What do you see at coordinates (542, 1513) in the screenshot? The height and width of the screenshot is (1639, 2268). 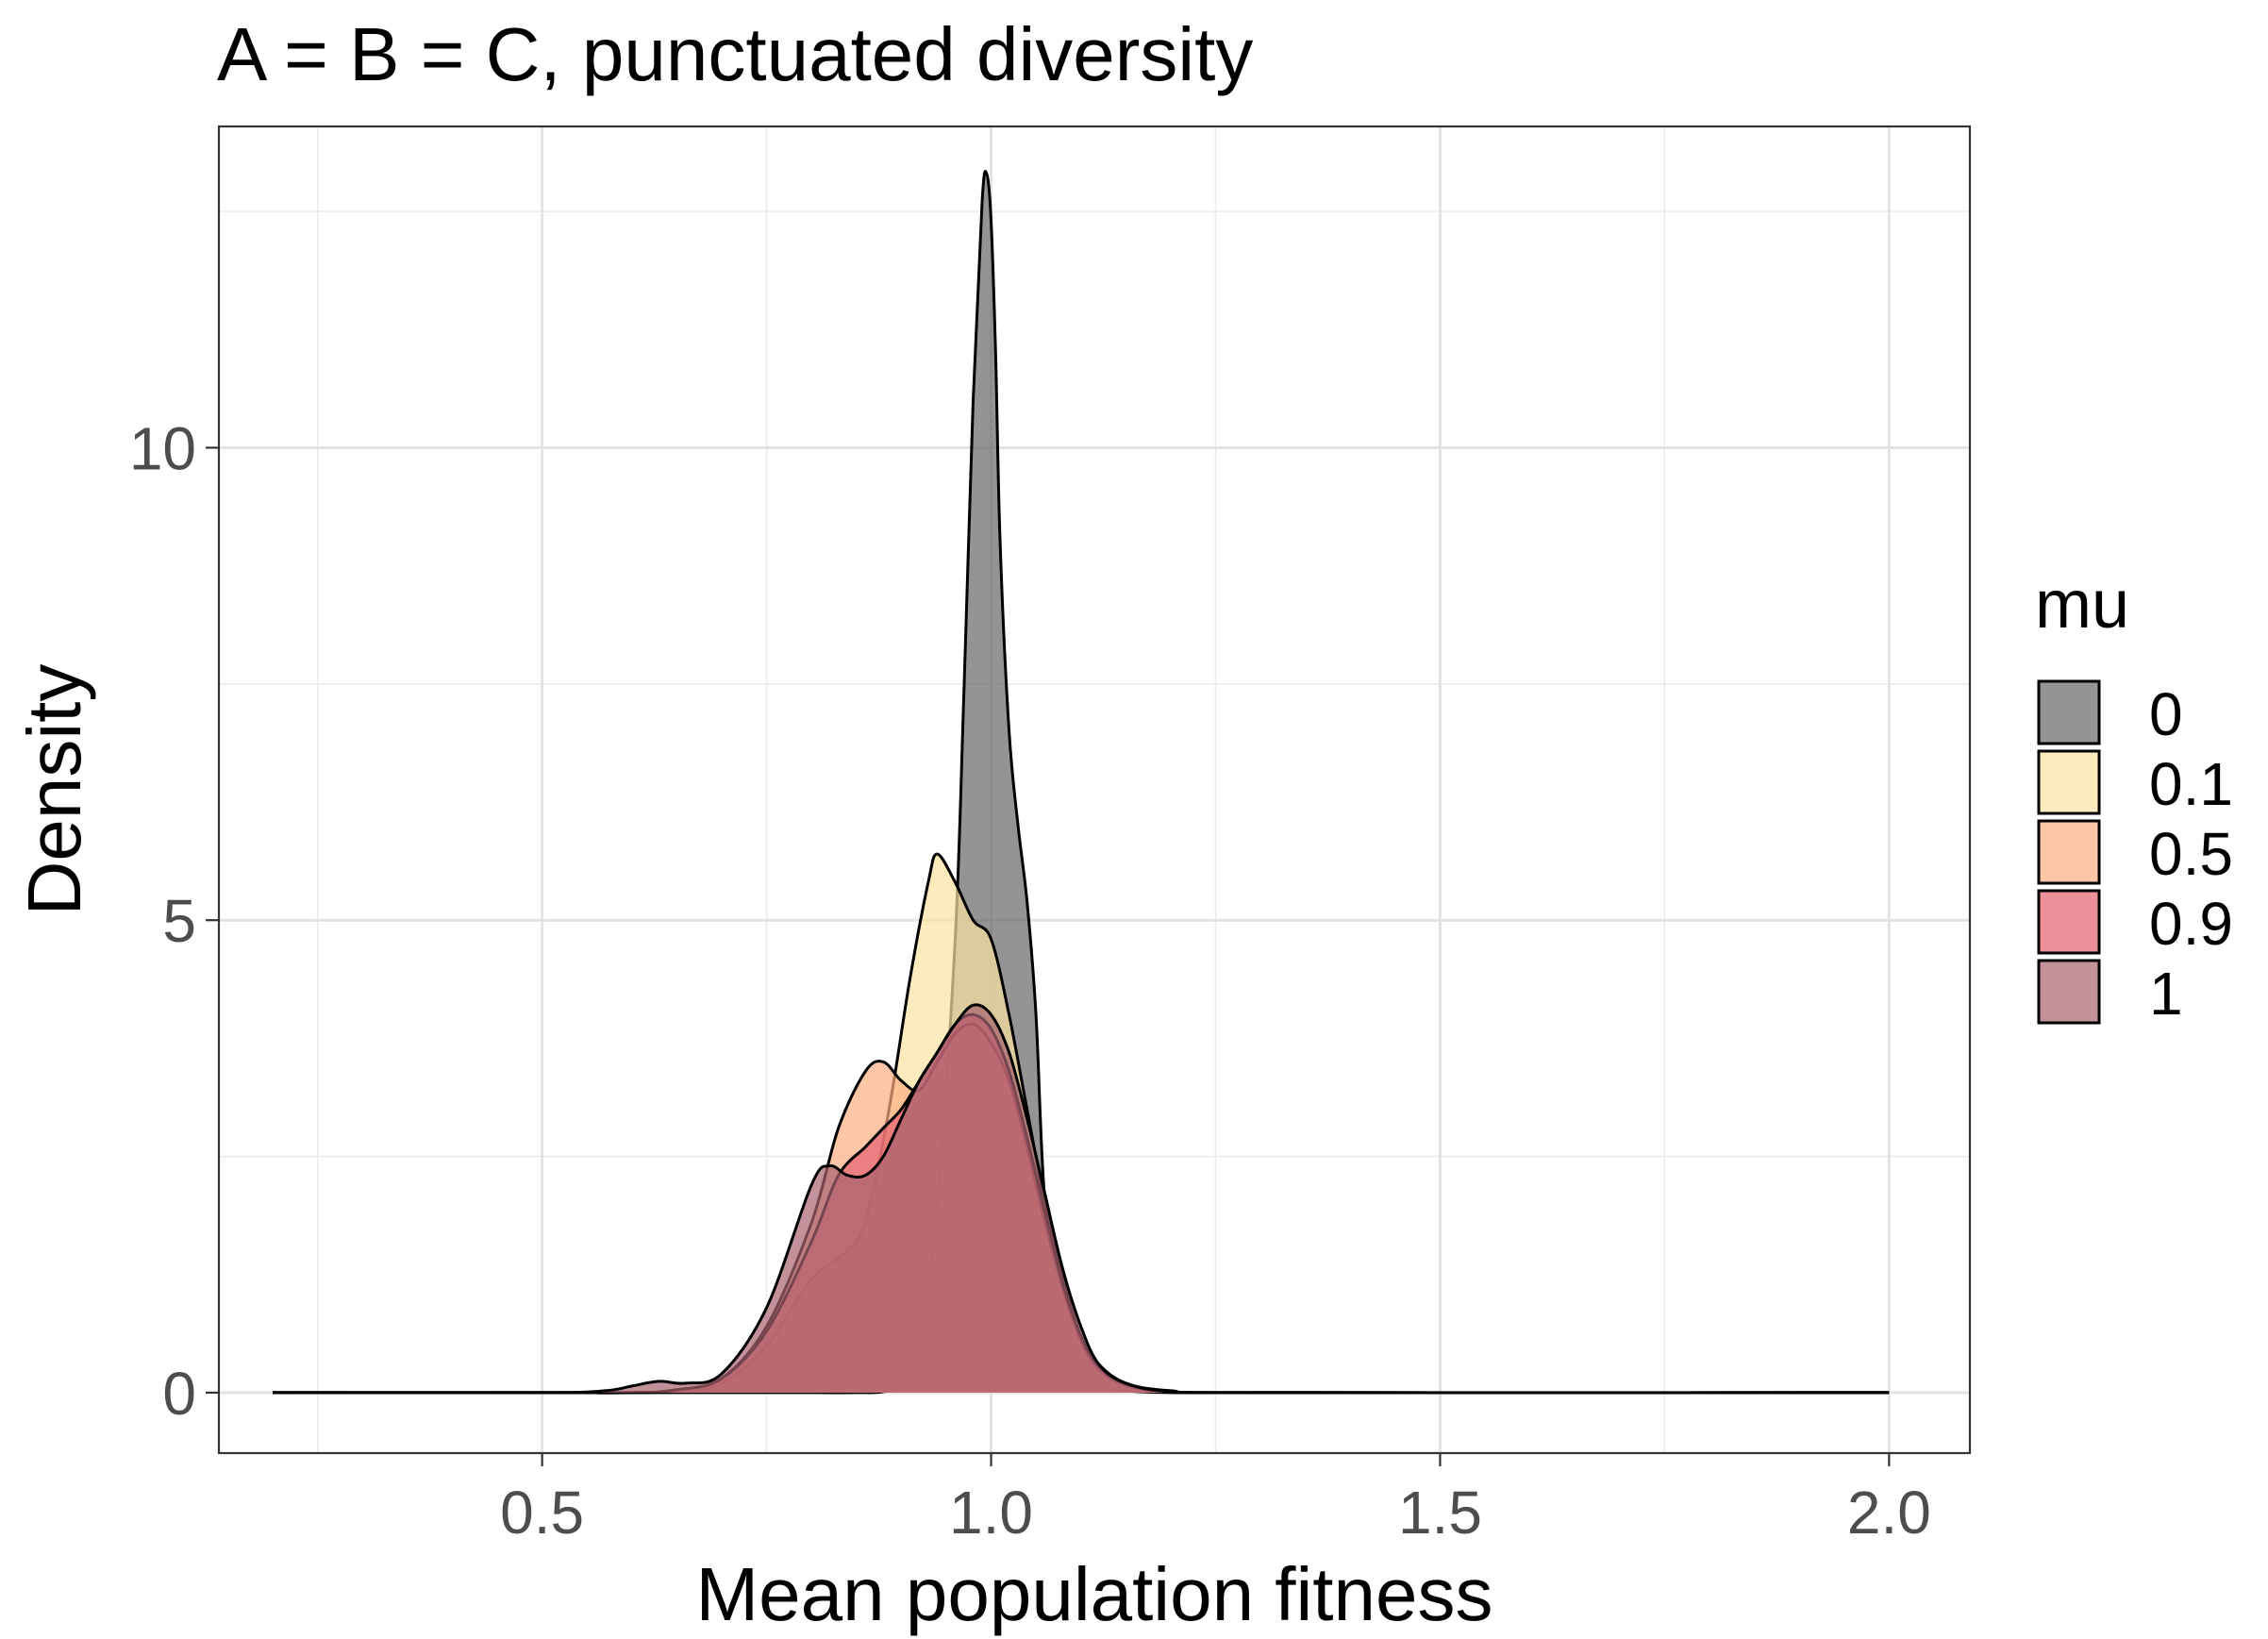 I see `x-tick-label-0: 0.5` at bounding box center [542, 1513].